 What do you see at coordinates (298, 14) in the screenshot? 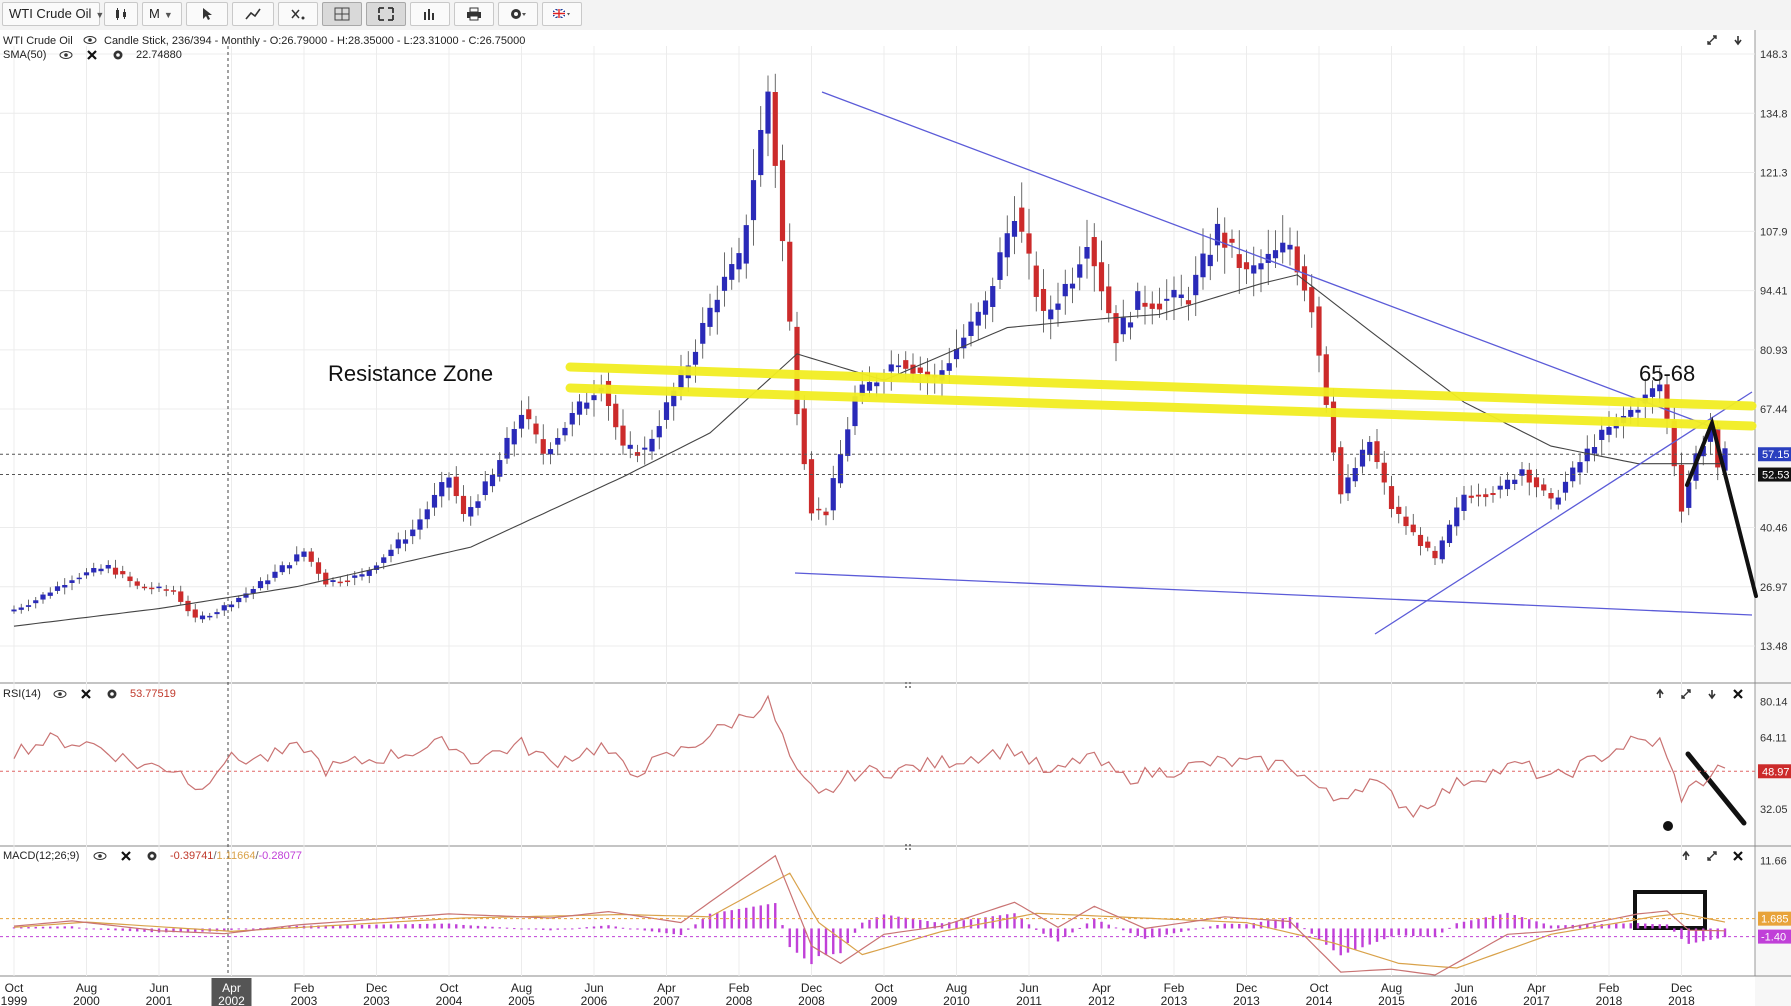
I see `indicator-button` at bounding box center [298, 14].